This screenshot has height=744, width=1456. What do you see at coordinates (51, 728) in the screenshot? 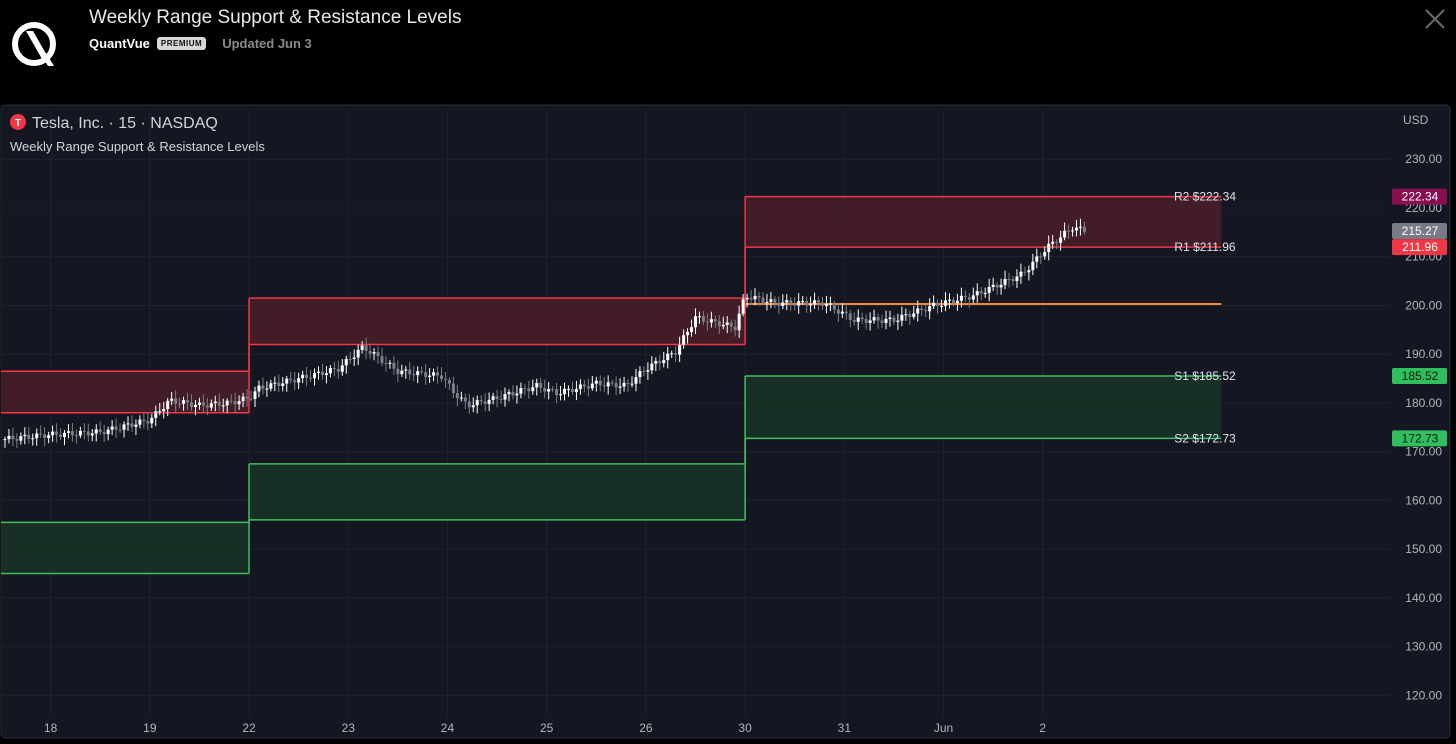
I see `x-tick-label: 18` at bounding box center [51, 728].